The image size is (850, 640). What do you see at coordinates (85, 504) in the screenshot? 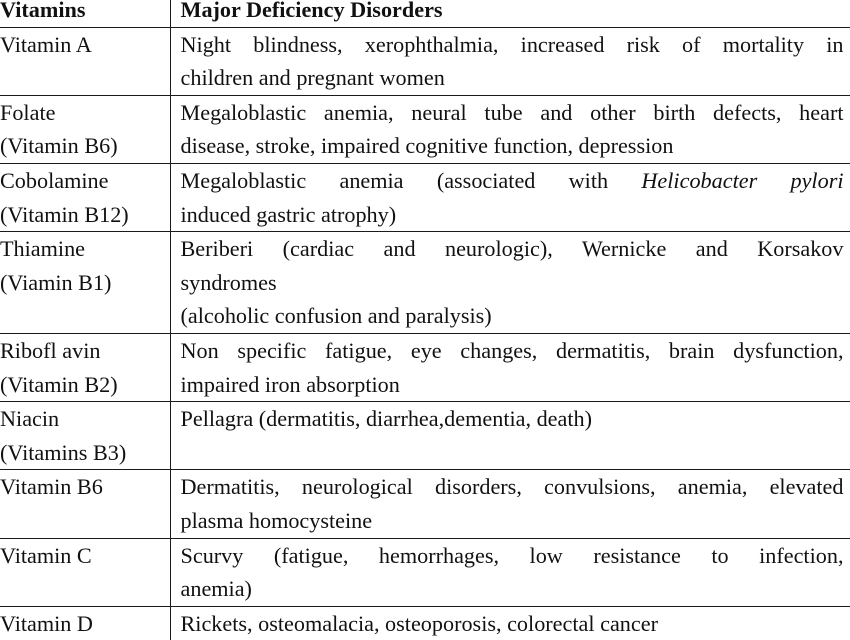
I see `vitamin-cell: Vitamin B6` at bounding box center [85, 504].